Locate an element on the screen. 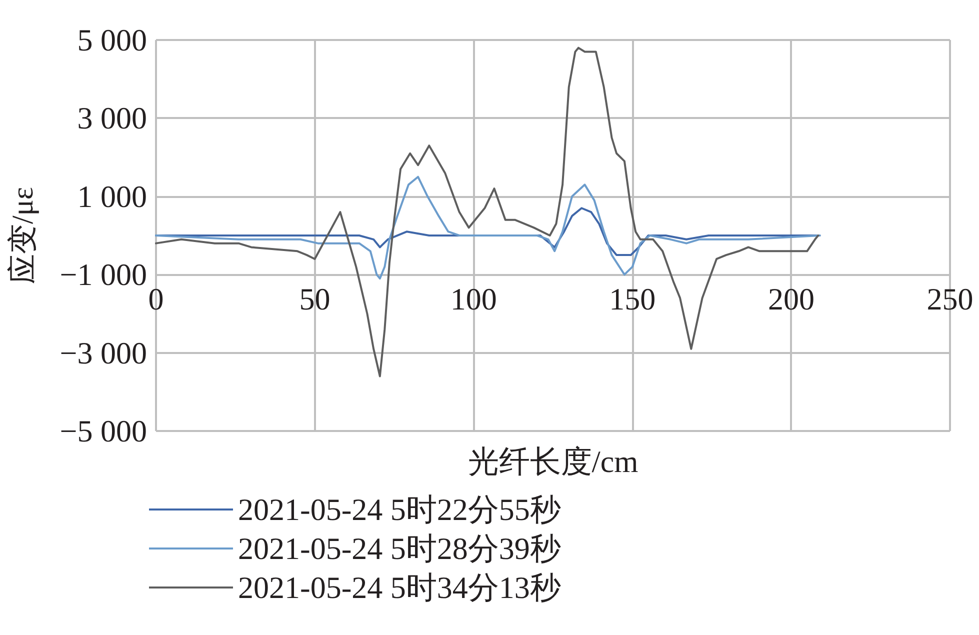  y-tick-label: 3 000 is located at coordinates (112, 118).